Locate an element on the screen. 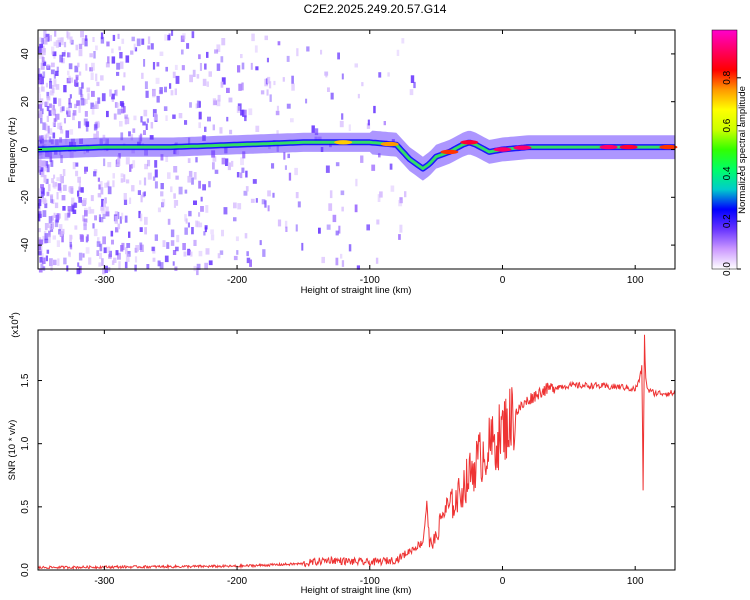 Image resolution: width=750 pixels, height=600 pixels. y-tick-label: 0.0 is located at coordinates (25, 570).